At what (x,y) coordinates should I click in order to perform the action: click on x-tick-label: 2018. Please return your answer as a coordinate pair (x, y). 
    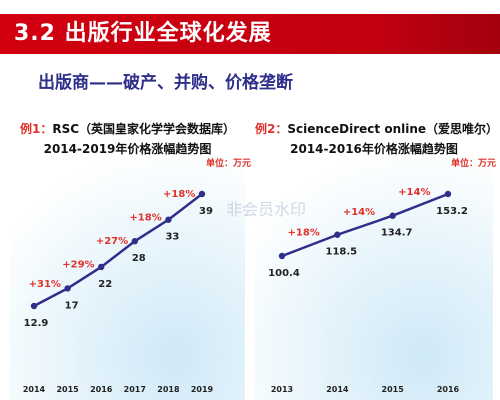
    Looking at the image, I should click on (168, 389).